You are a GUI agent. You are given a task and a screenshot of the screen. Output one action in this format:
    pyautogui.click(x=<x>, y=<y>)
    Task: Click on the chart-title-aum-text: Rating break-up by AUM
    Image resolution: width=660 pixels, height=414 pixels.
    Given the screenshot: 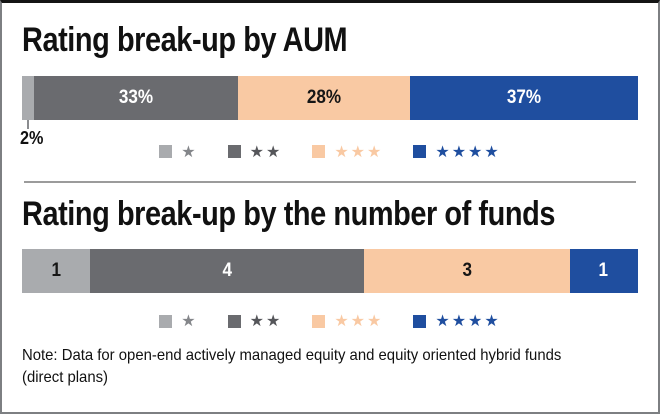 What is the action you would take?
    pyautogui.click(x=185, y=40)
    